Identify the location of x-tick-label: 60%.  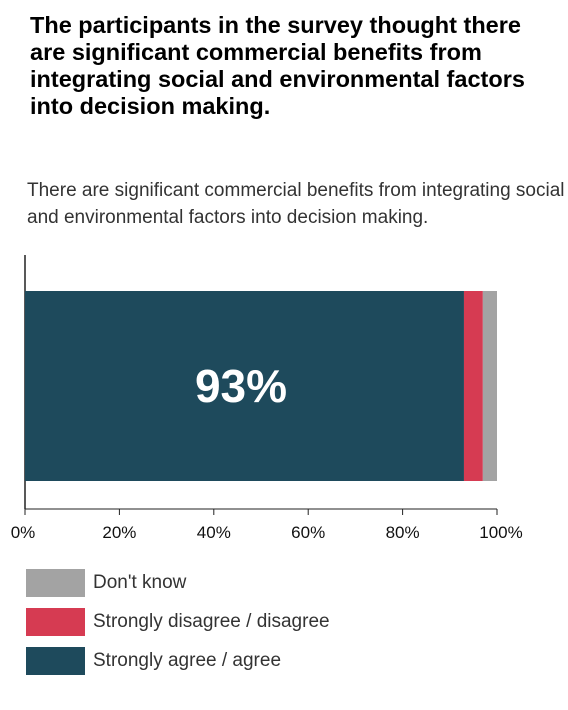
(308, 532).